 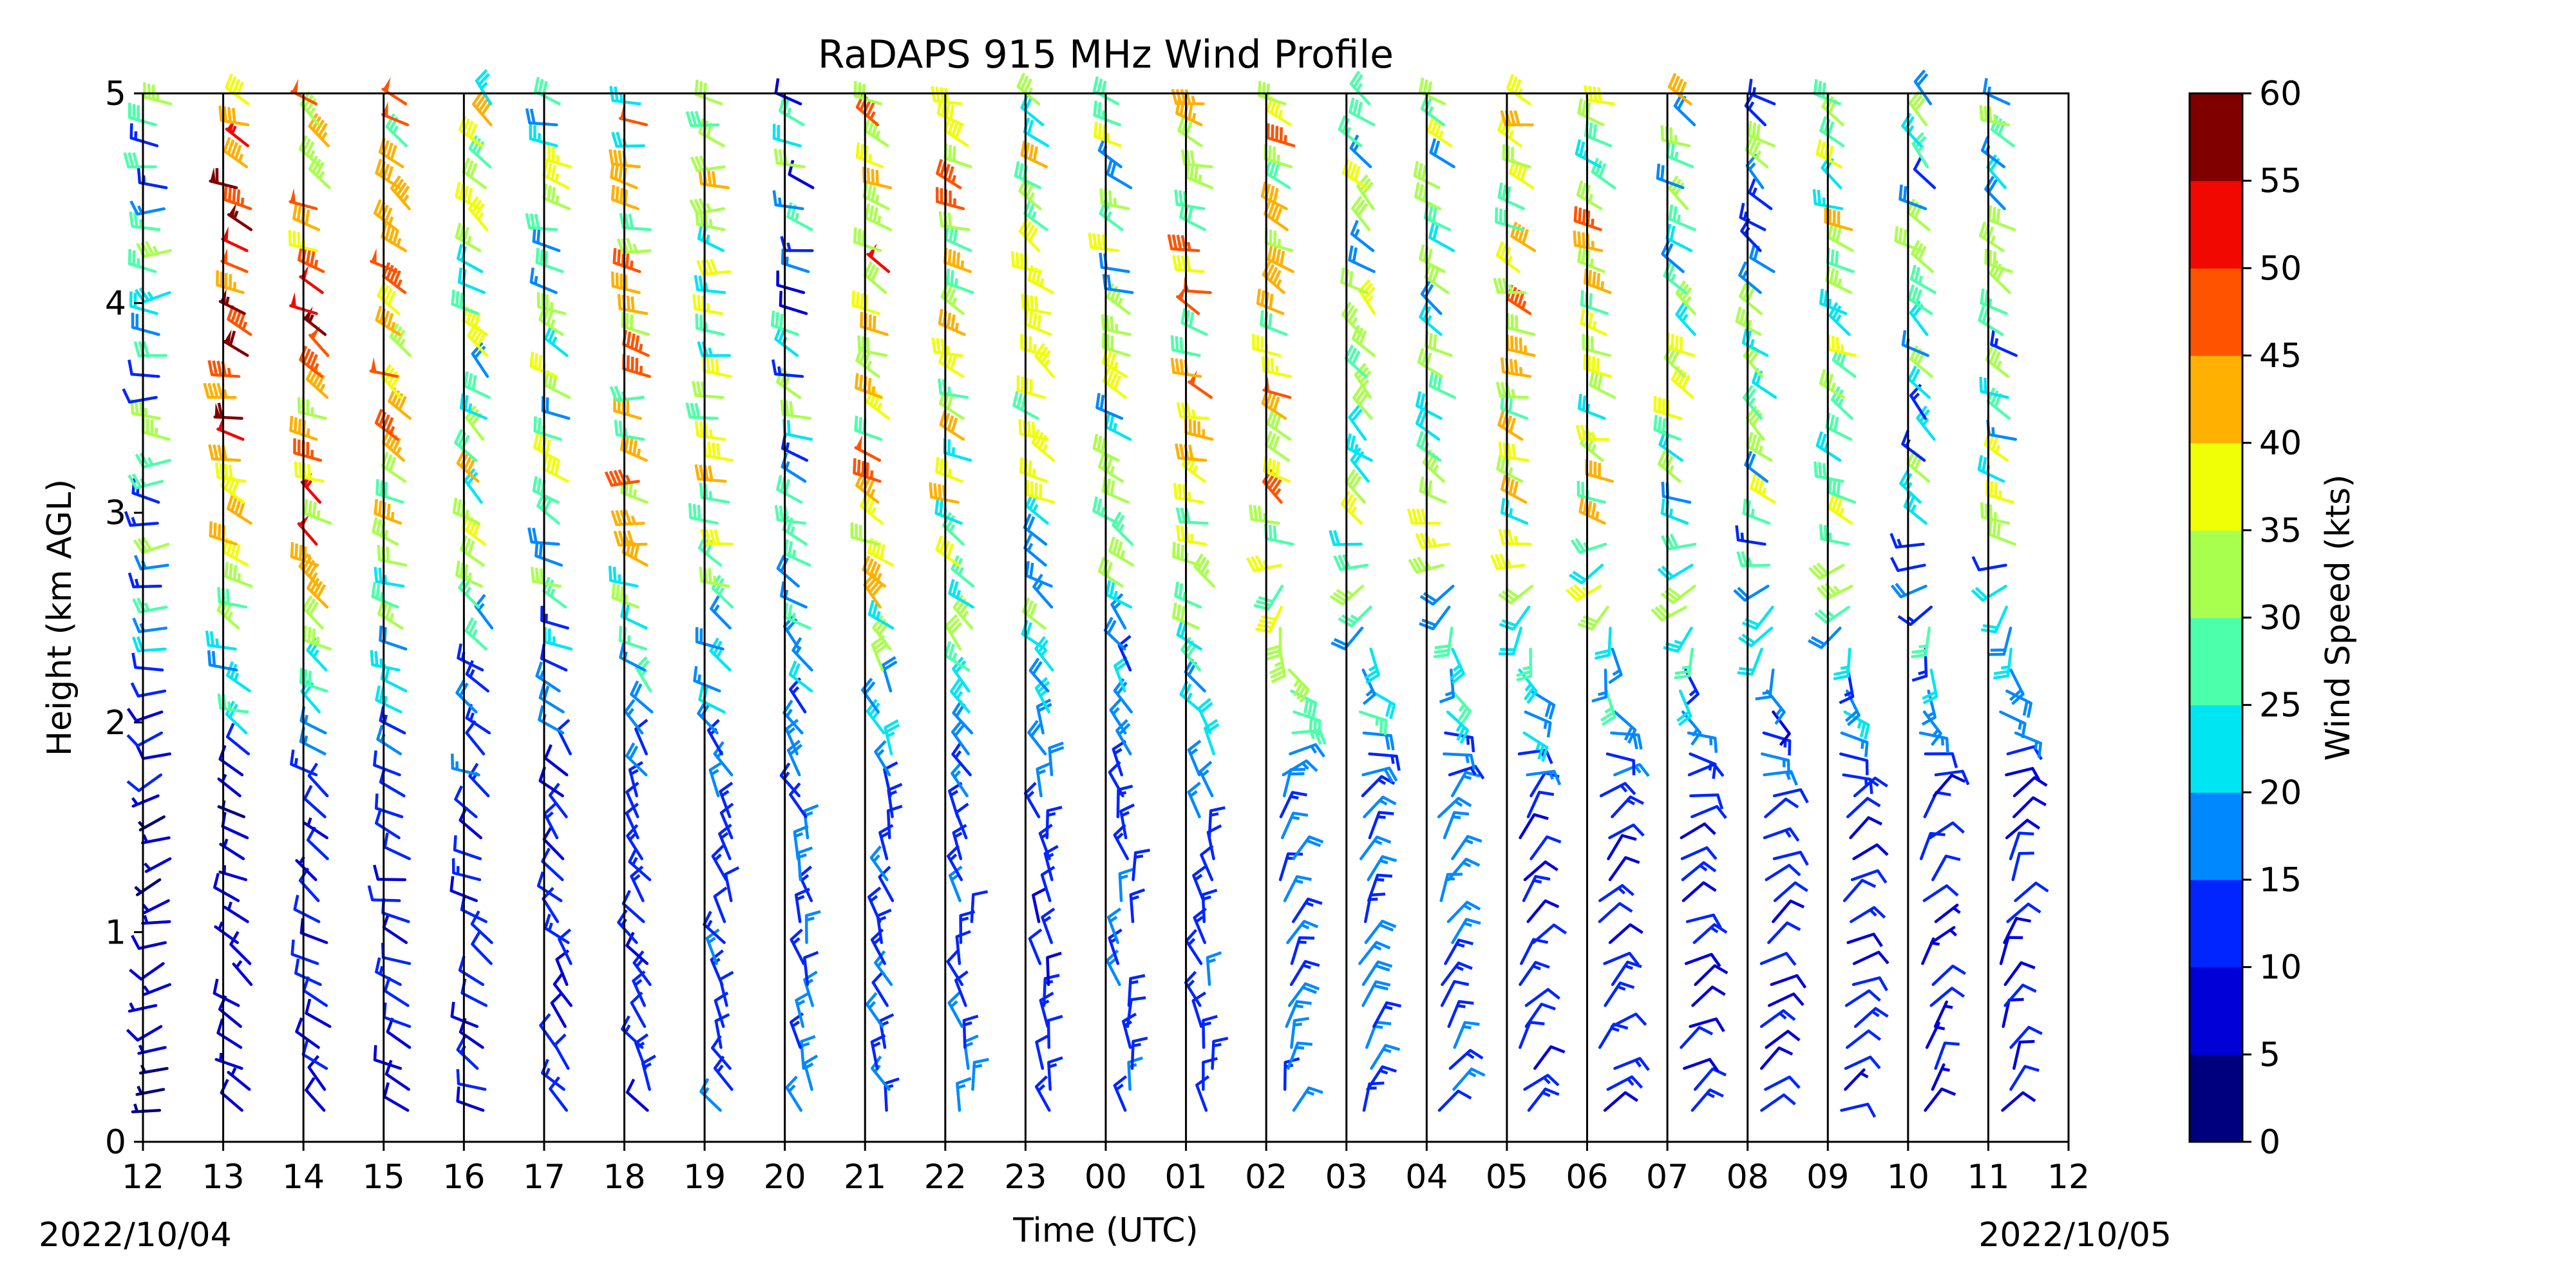 I want to click on colorbar-tick-label: 15, so click(x=2280, y=880).